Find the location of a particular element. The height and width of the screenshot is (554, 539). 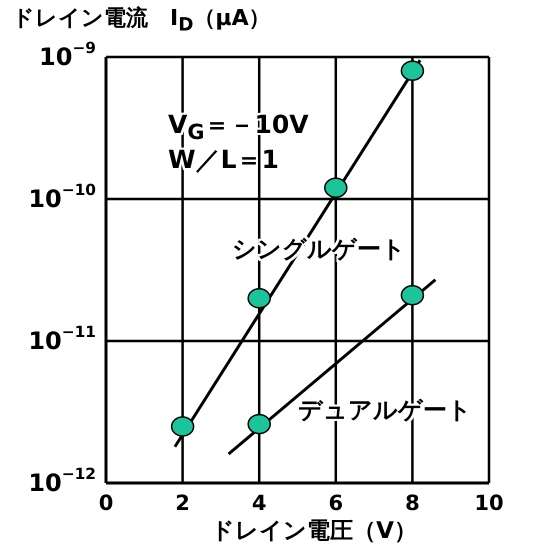

x-tick-label: 8 is located at coordinates (412, 503).